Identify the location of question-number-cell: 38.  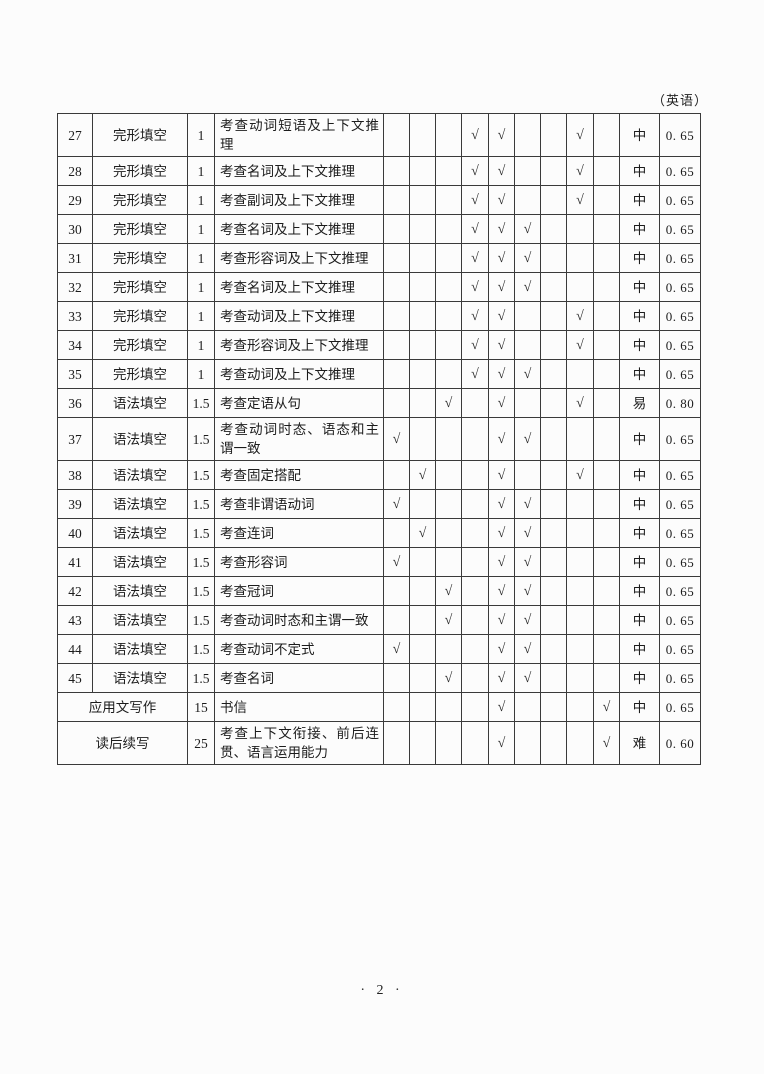
(75, 475).